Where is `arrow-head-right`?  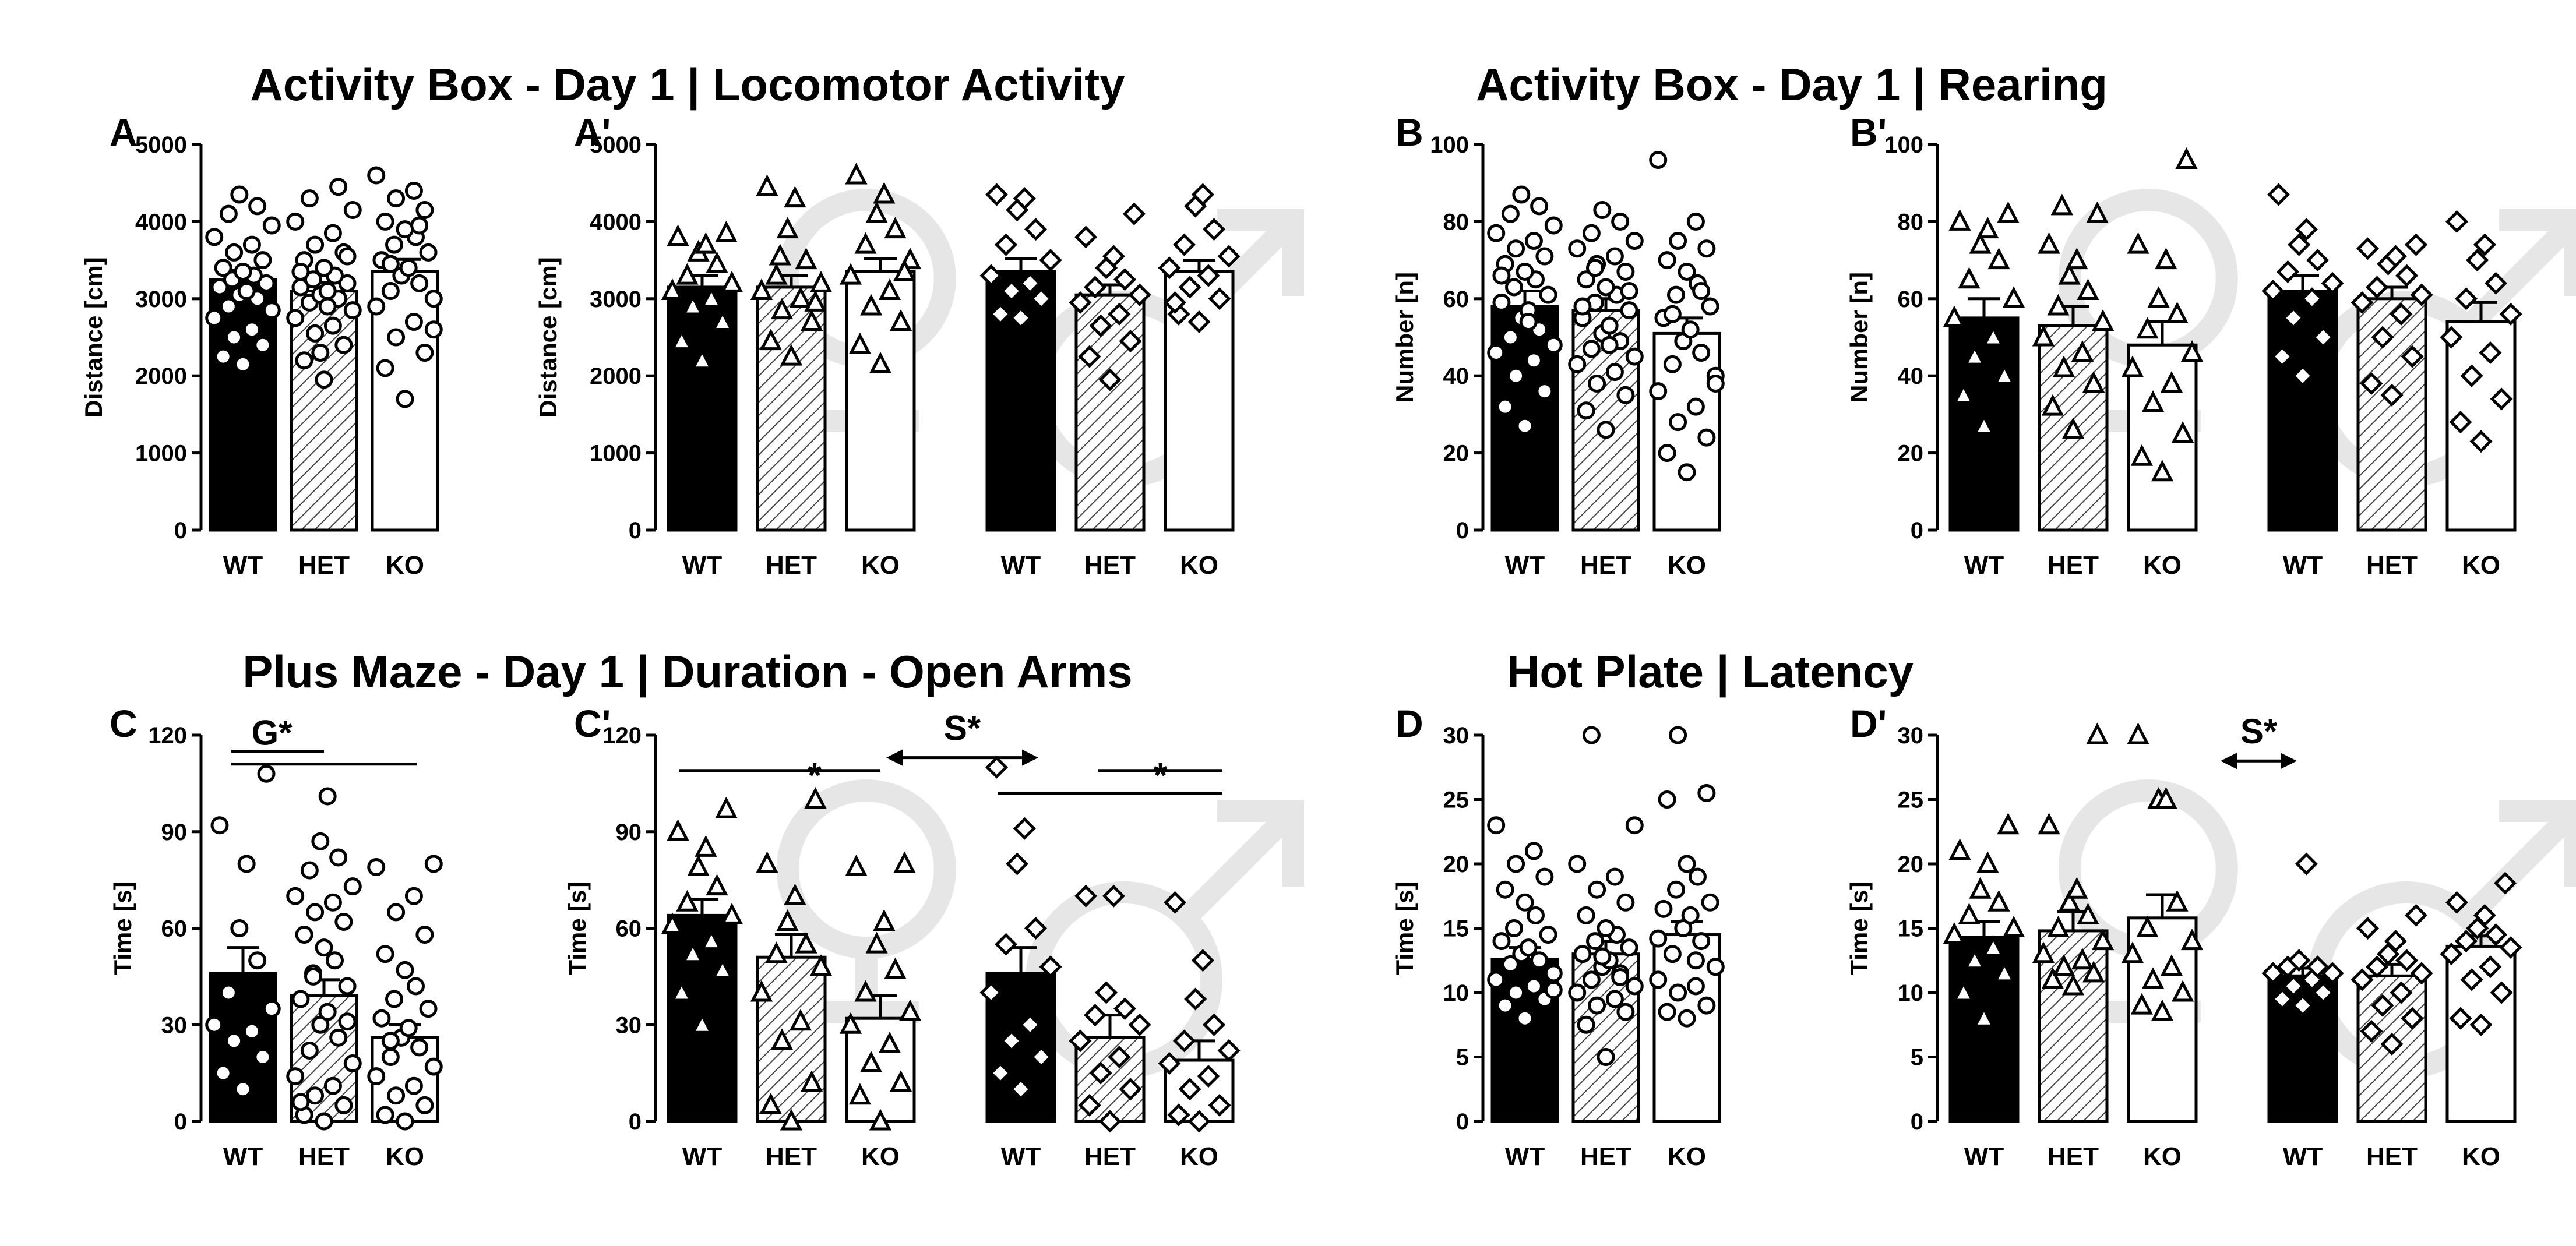
arrow-head-right is located at coordinates (1030, 757).